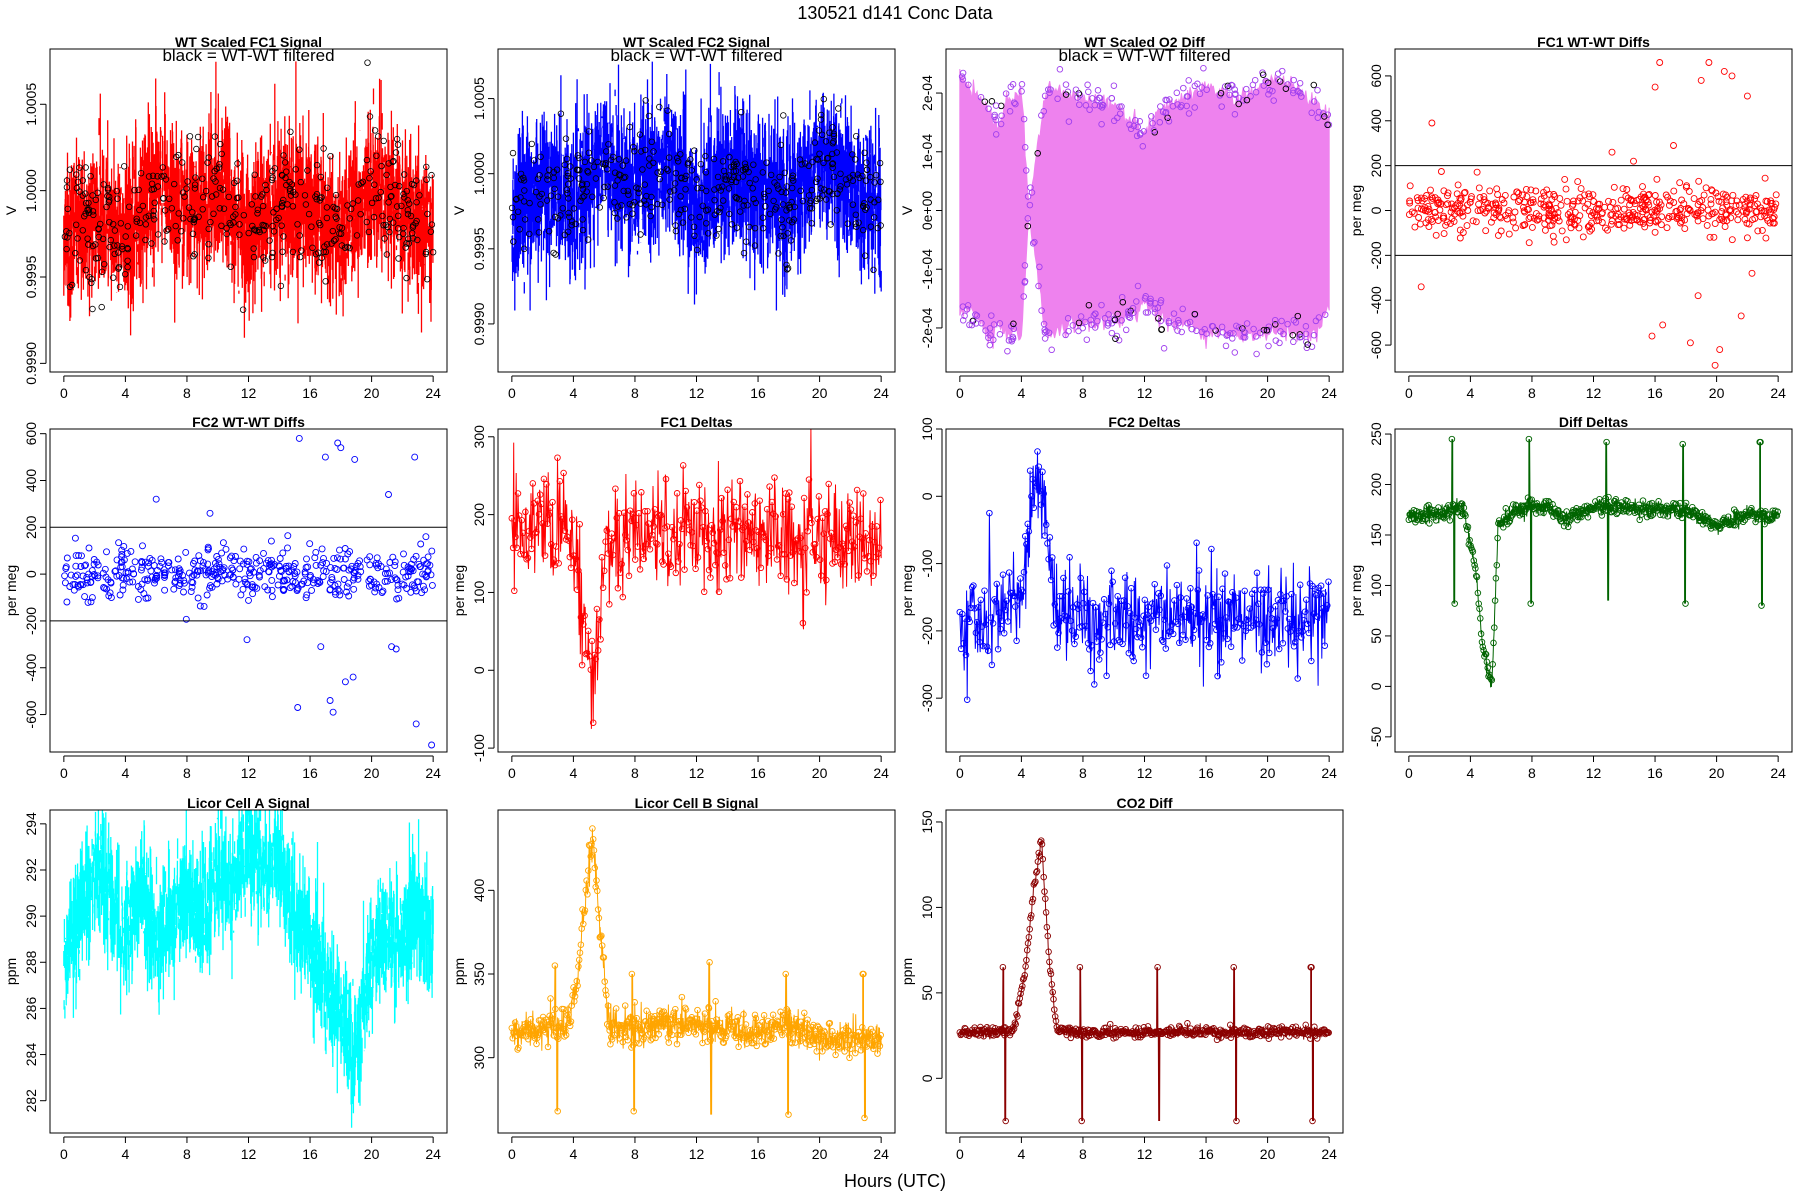 Image resolution: width=1800 pixels, height=1200 pixels. Describe the element at coordinates (31, 916) in the screenshot. I see `y-tick-label: 290` at that location.